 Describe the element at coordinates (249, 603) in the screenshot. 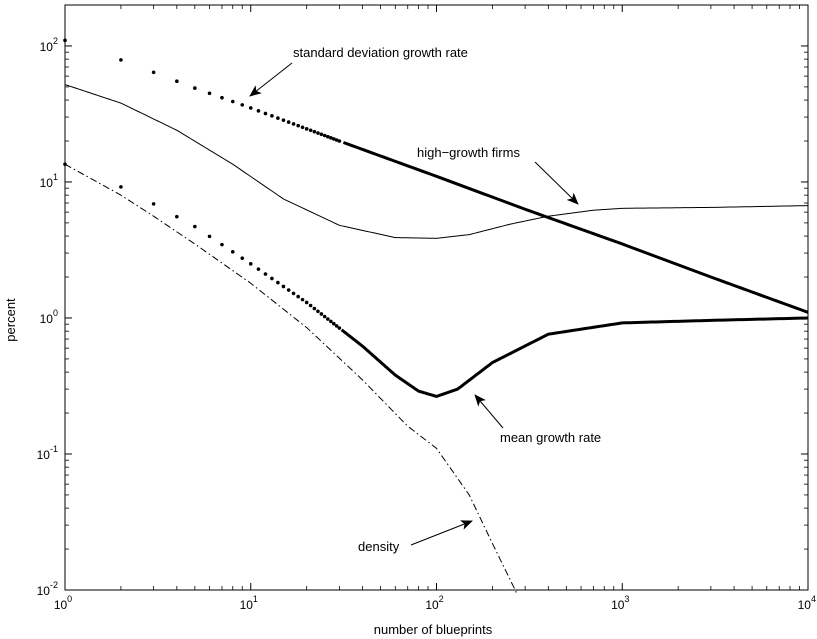

I see `x-tick-label: 10¹` at that location.